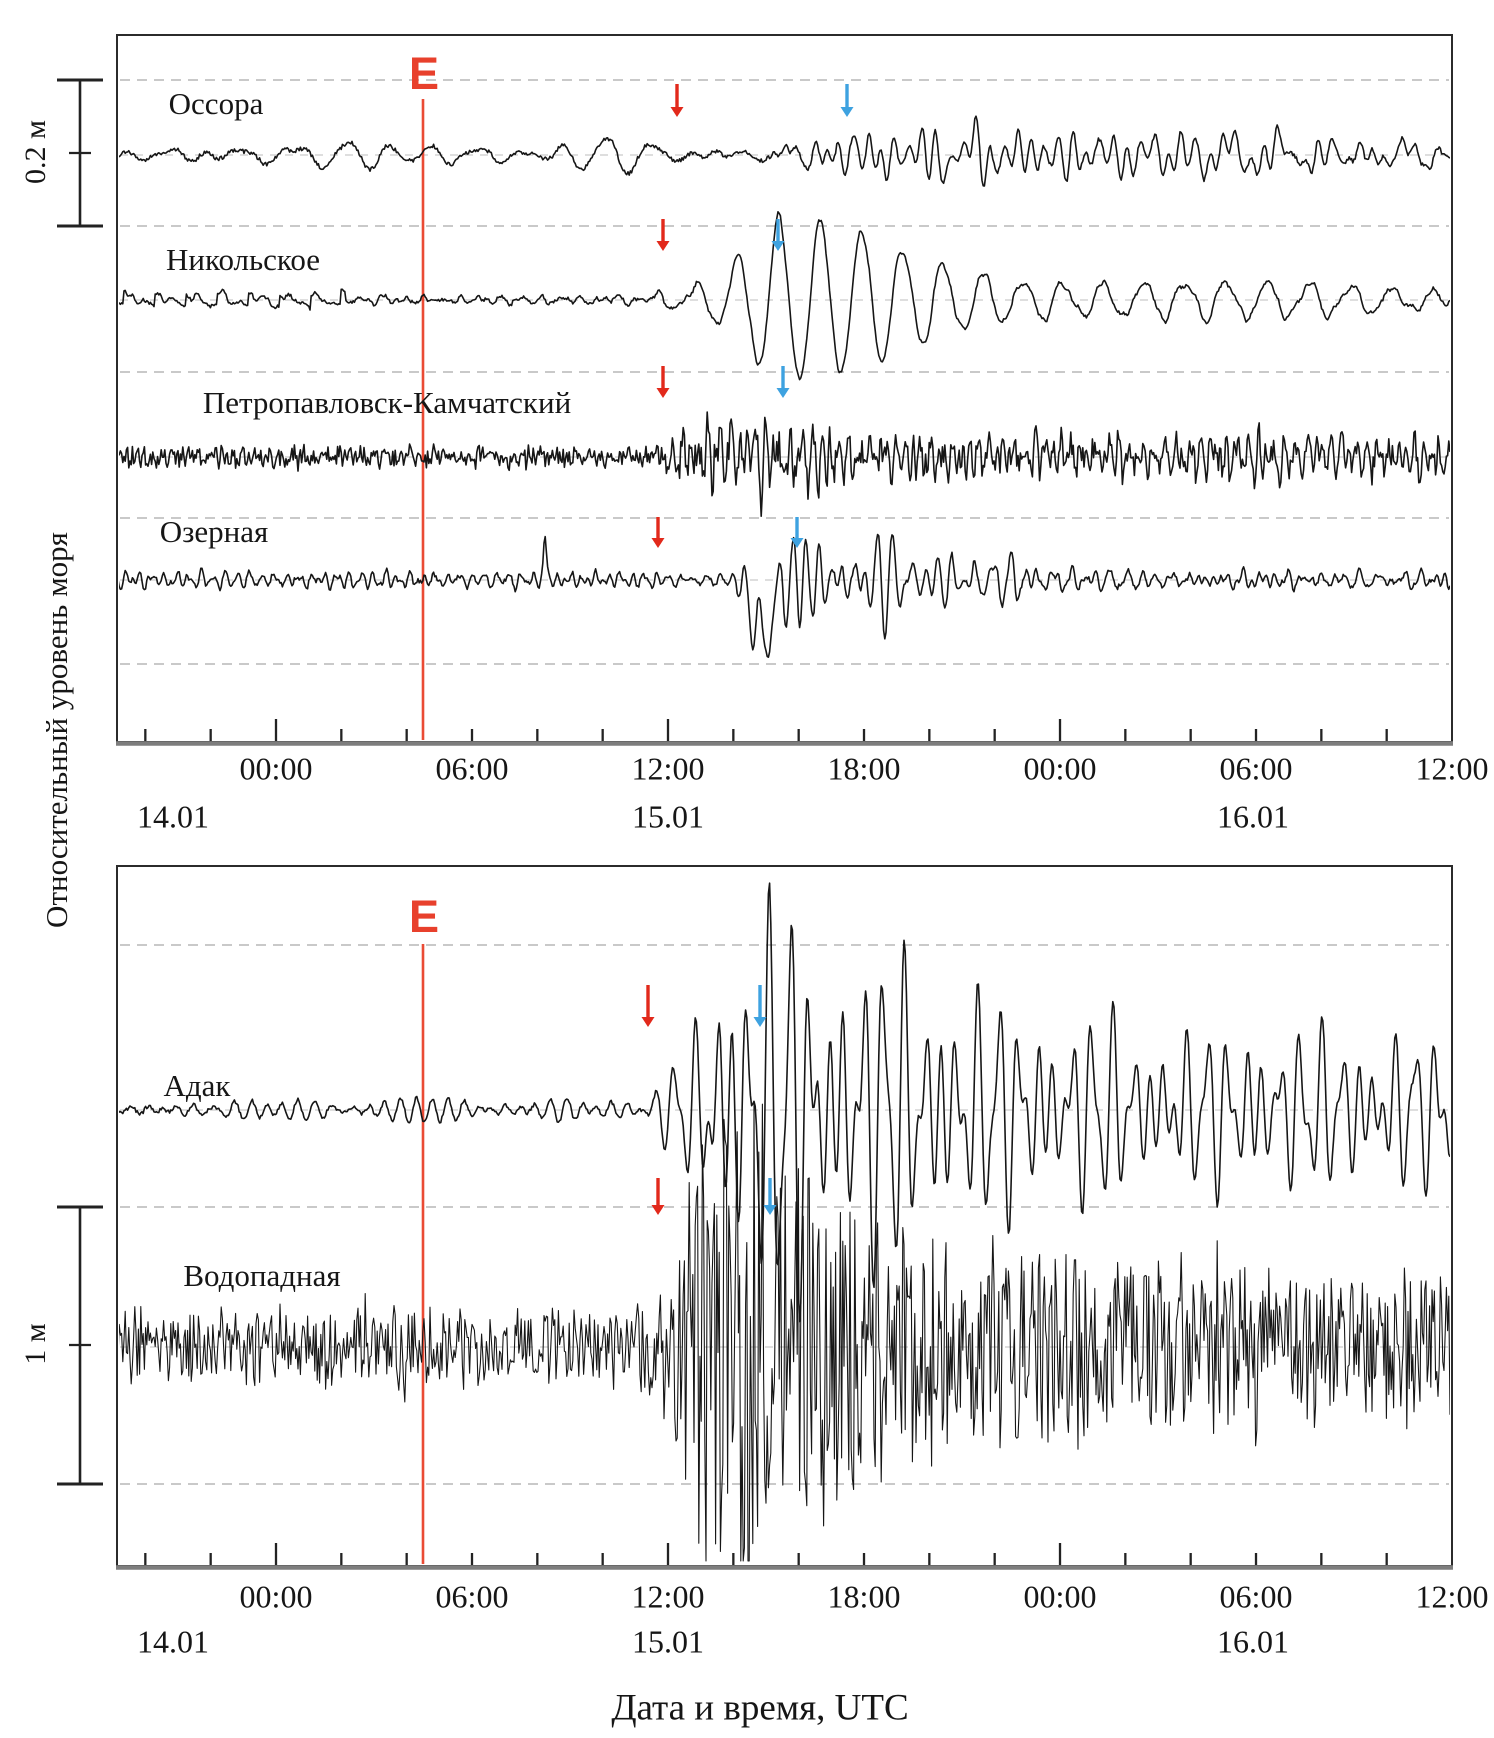 This screenshot has width=1494, height=1738. What do you see at coordinates (784, 464) in the screenshot?
I see `waveform-petropavlovsk` at bounding box center [784, 464].